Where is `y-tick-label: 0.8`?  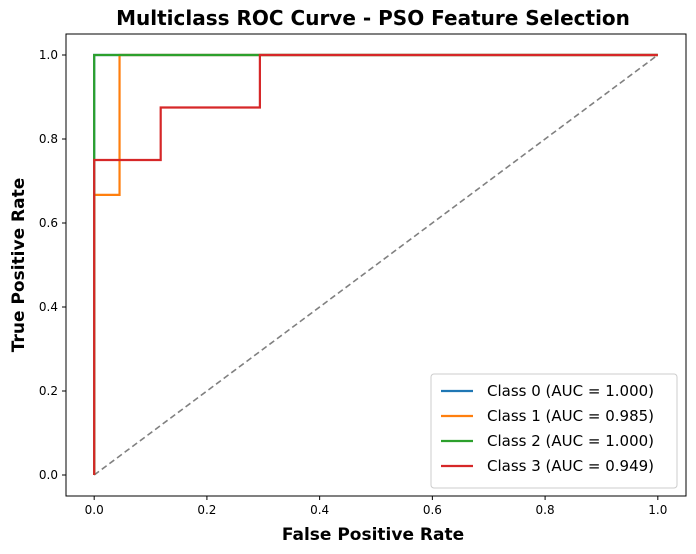
y-tick-label: 0.8 is located at coordinates (48, 139).